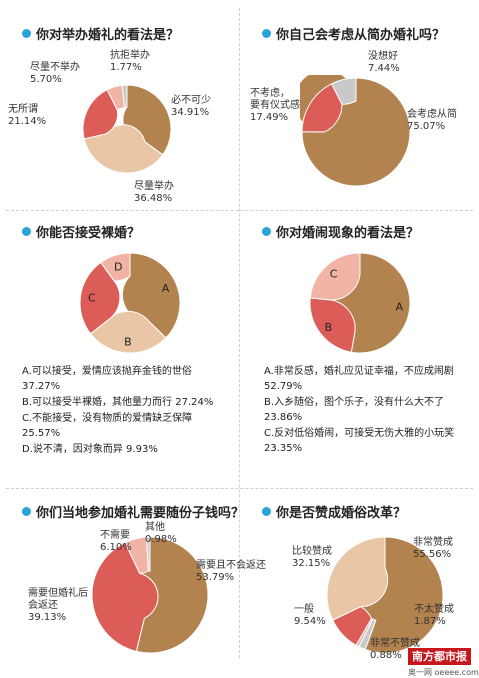  I want to click on chart-2-label-meixianghao: 没想好 7.44%, so click(384, 62).